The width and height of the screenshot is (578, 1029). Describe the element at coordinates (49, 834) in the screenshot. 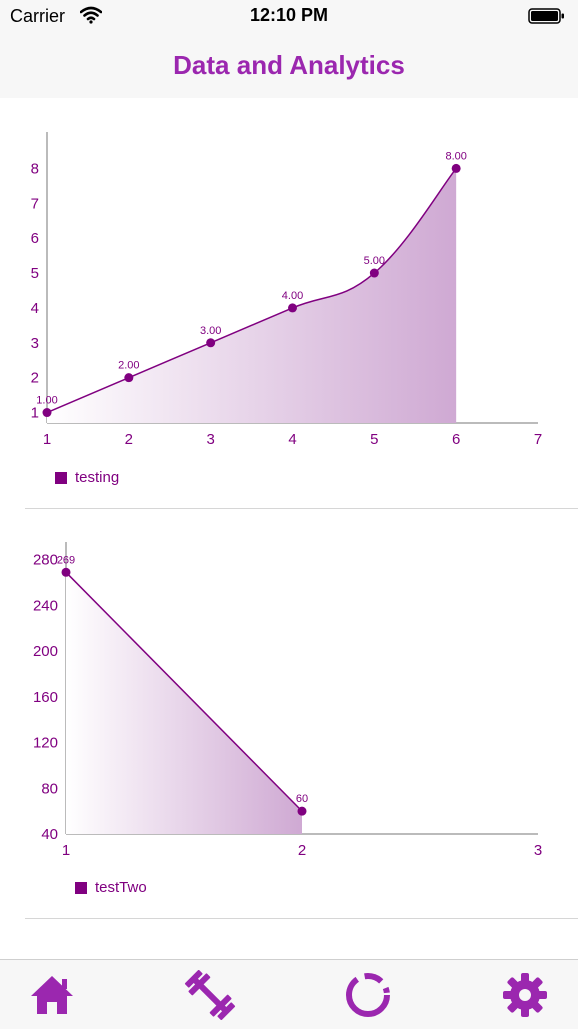

I see `y-tick-label: 40` at that location.